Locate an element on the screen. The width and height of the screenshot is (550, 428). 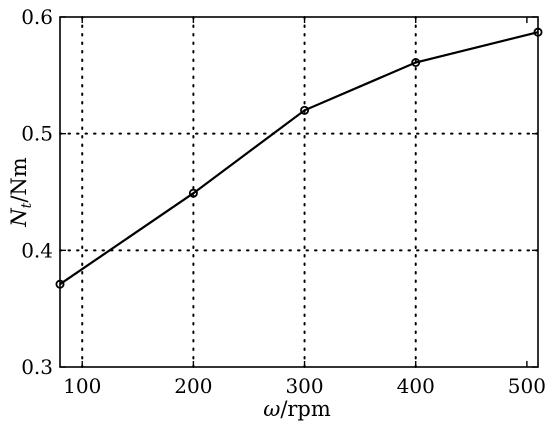
x-tick-label: 400 is located at coordinates (416, 386).